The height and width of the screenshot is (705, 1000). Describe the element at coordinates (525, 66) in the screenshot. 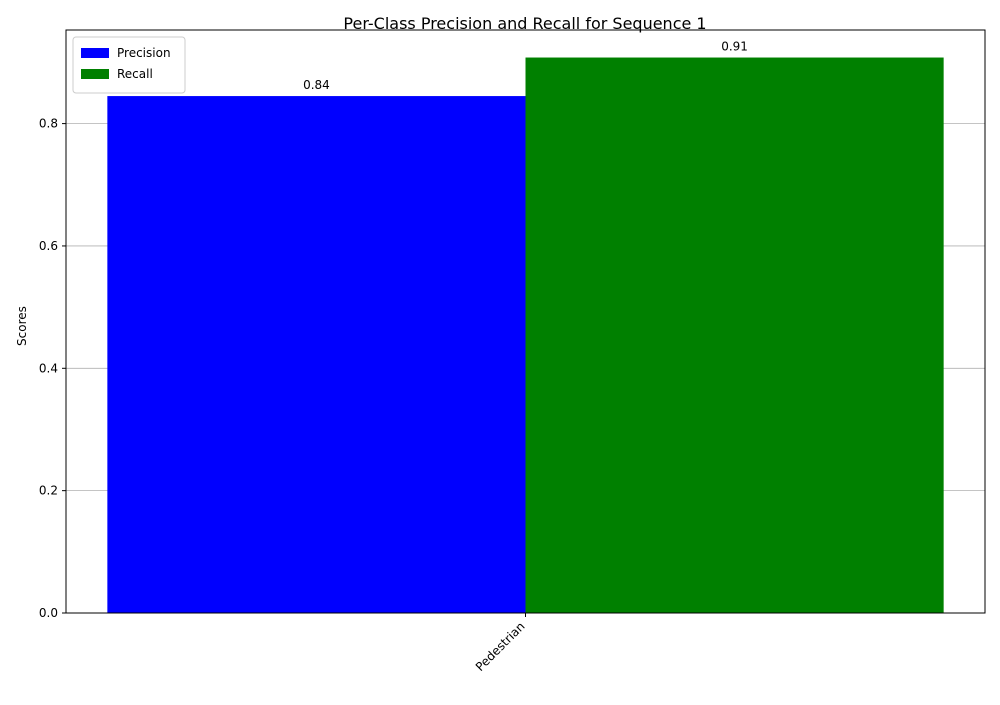

I see `bar-value-labels: 0.84 0.91` at that location.